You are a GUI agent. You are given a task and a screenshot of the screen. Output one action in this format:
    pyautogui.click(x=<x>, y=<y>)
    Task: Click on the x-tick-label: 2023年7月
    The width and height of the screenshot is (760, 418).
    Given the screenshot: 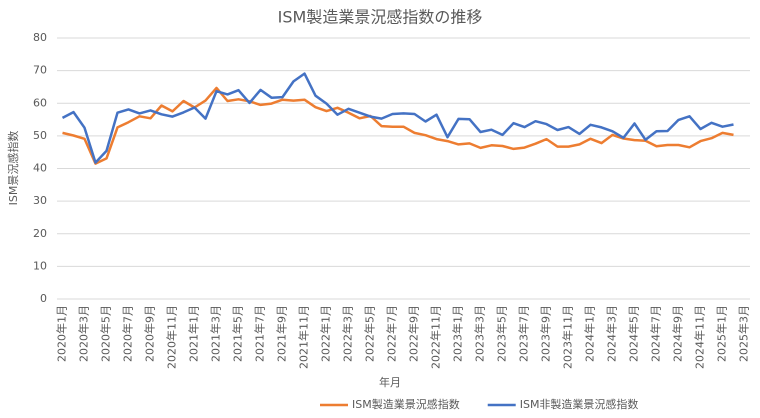 What is the action you would take?
    pyautogui.click(x=524, y=333)
    